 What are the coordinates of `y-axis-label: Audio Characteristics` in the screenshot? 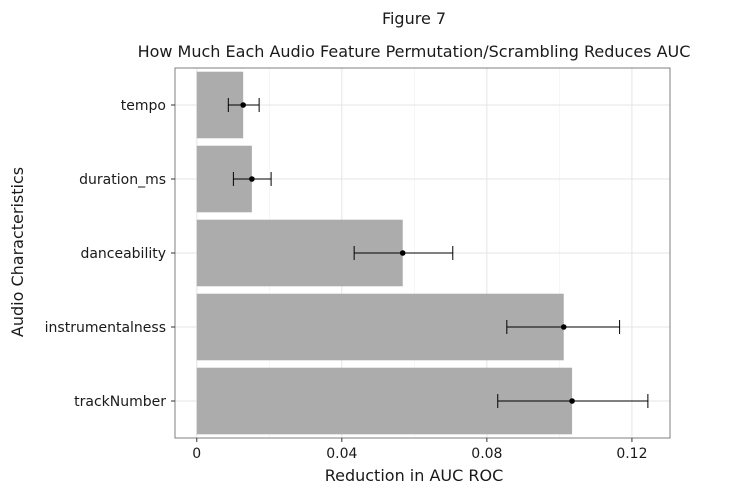 It's located at (17, 252).